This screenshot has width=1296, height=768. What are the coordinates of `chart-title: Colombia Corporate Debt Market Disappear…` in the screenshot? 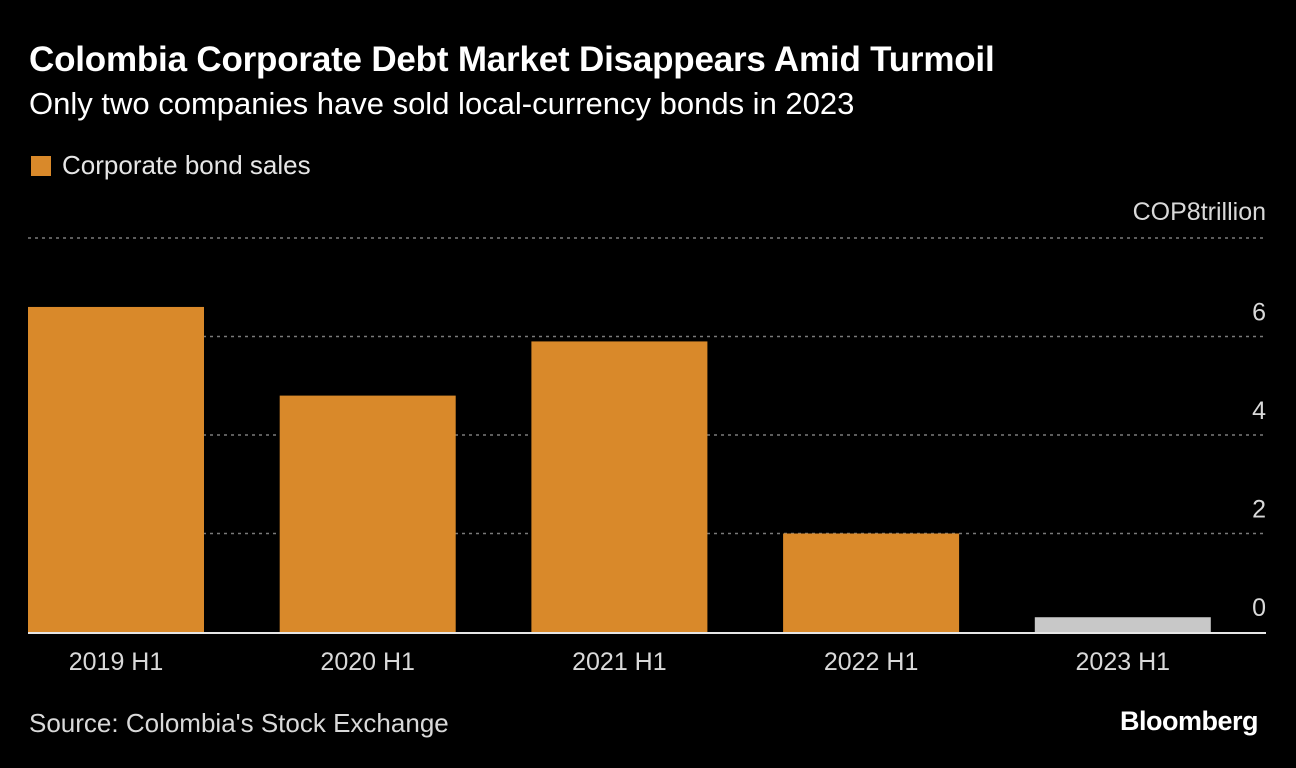 It's located at (512, 59).